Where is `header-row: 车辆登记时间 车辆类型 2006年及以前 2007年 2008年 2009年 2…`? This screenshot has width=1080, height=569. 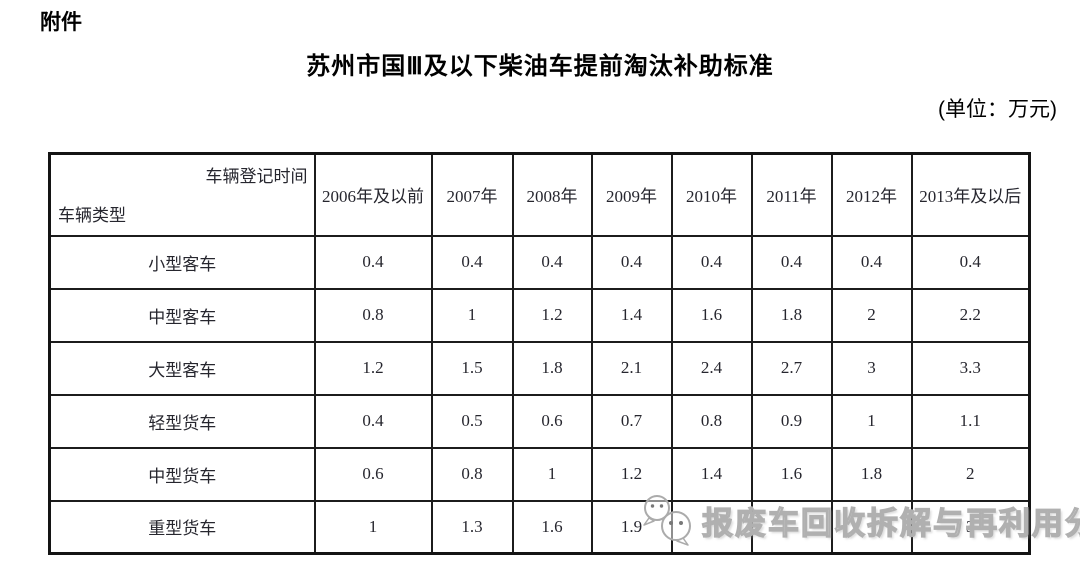
header-row: 车辆登记时间 车辆类型 2006年及以前 2007年 2008年 2009年 2… is located at coordinates (539, 194).